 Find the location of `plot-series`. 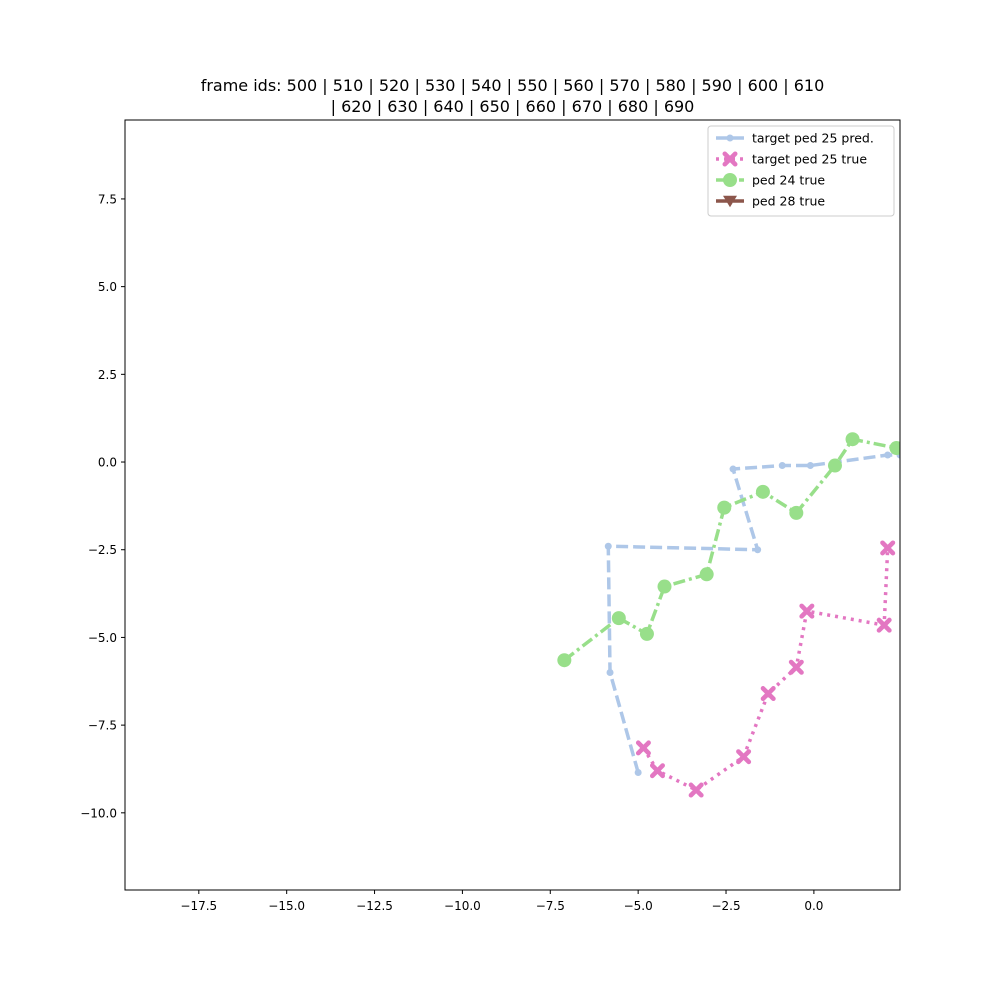

plot-series is located at coordinates (728, 615).